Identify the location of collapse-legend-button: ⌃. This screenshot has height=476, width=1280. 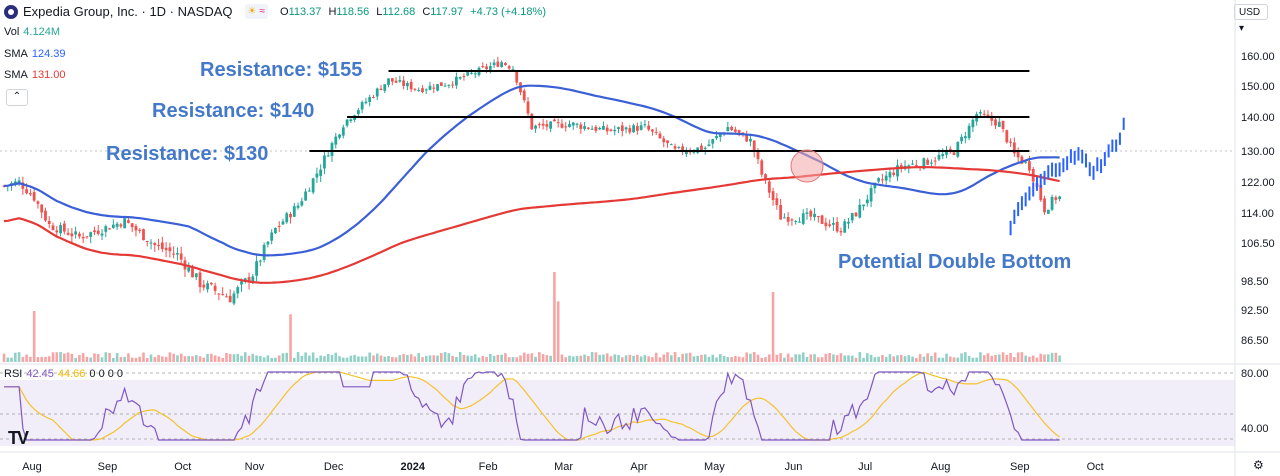
(17, 97).